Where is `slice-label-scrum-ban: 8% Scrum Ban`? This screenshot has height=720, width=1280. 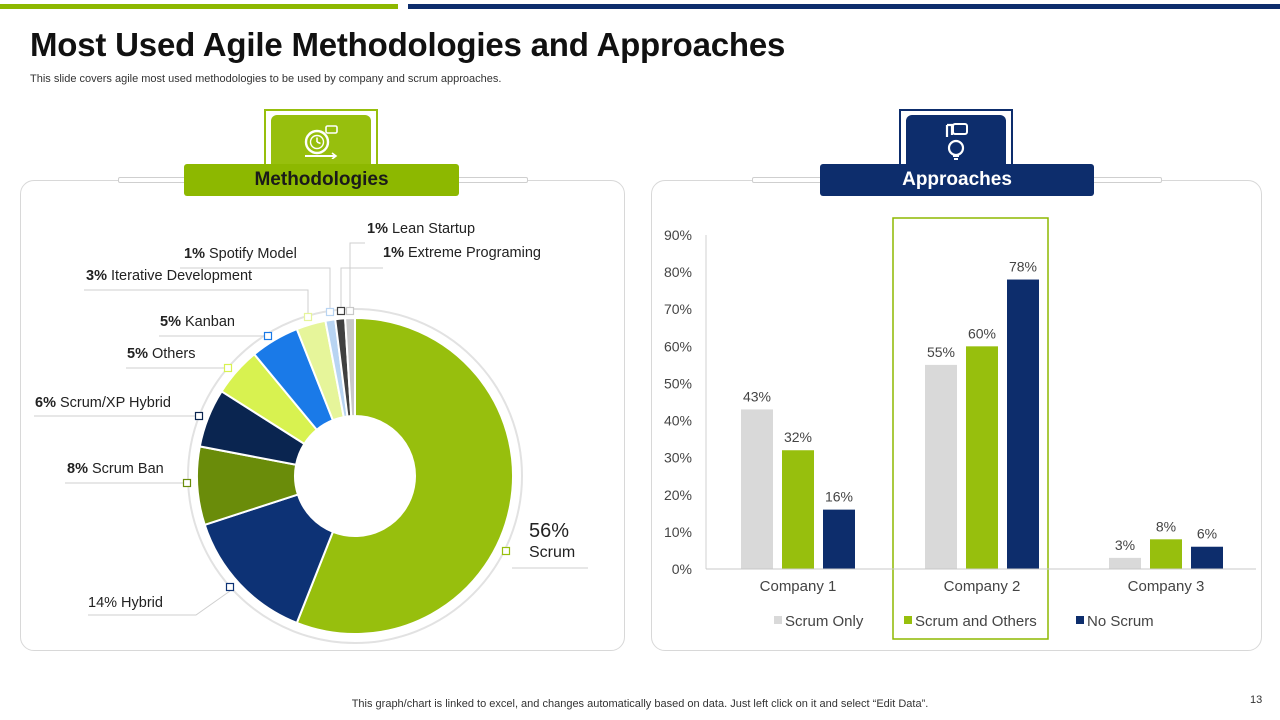
slice-label-scrum-ban: 8% Scrum Ban is located at coordinates (115, 469).